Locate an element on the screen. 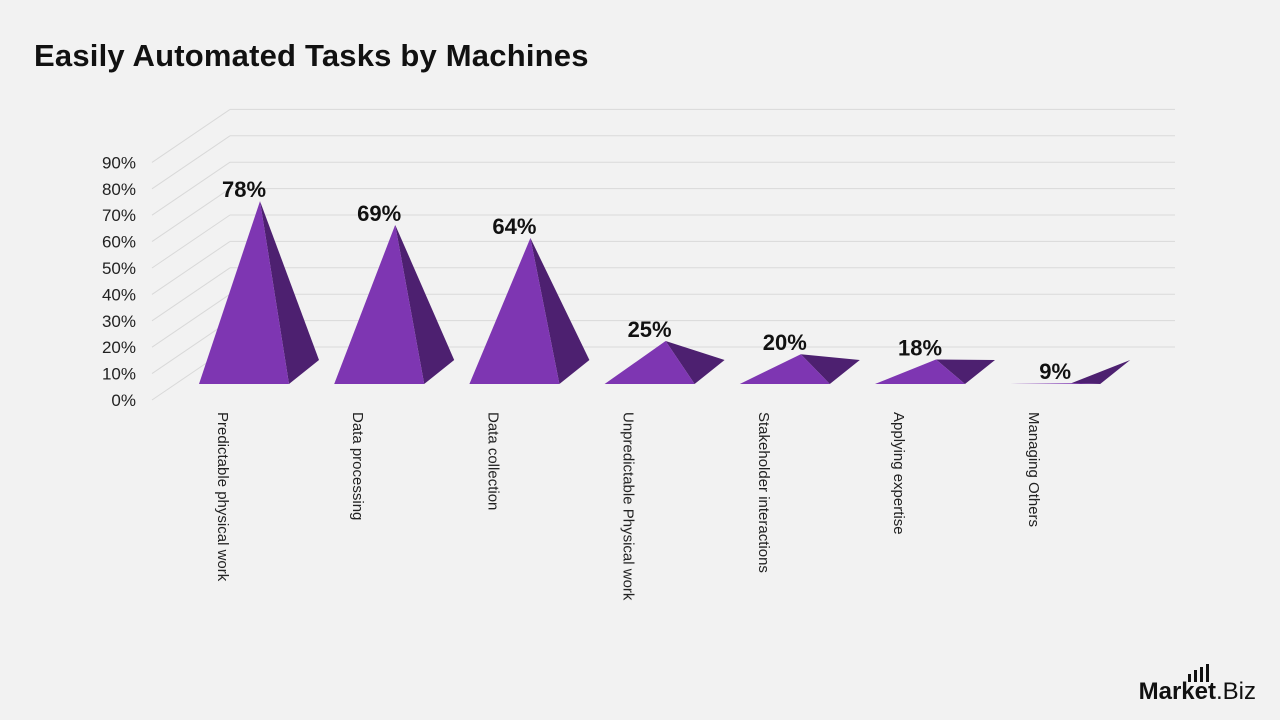  y-tick-label: 30% is located at coordinates (119, 321).